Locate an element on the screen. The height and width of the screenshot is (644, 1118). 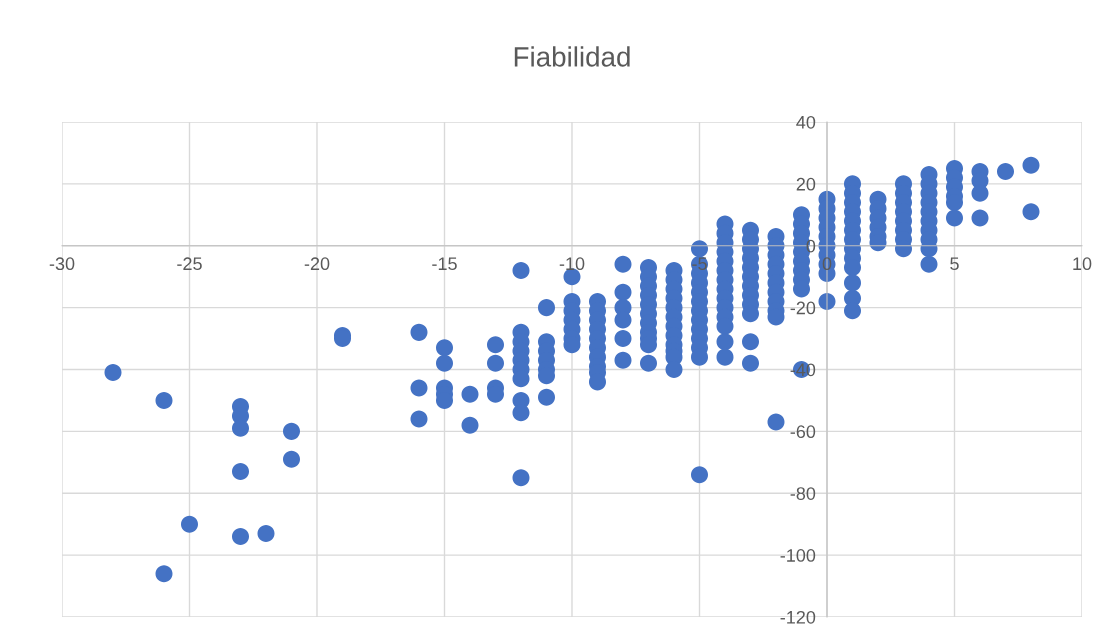
y-tick-label: -60 is located at coordinates (803, 432).